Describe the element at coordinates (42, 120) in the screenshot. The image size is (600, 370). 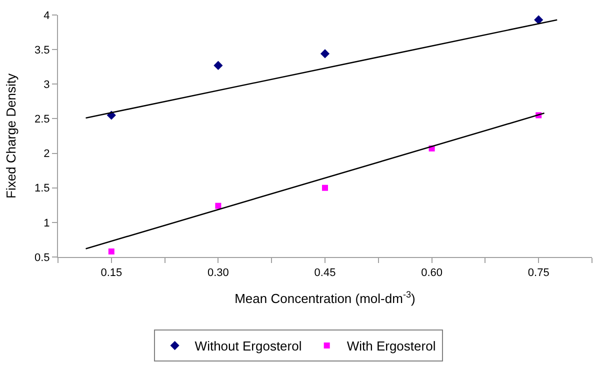
I see `y-tick-label: 2.5` at that location.